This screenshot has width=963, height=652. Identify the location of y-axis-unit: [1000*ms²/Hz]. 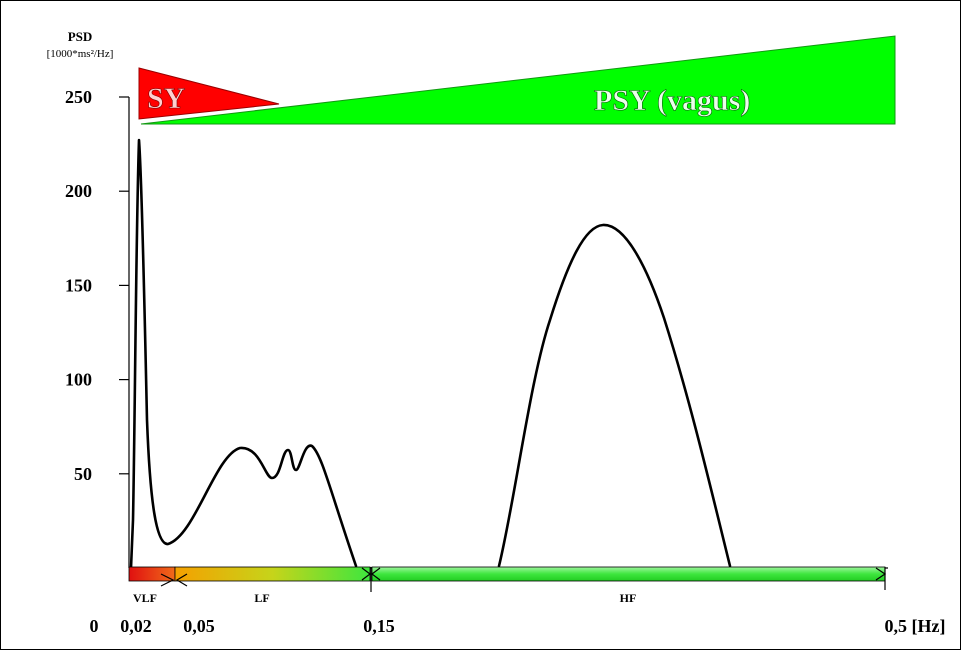
(80, 54).